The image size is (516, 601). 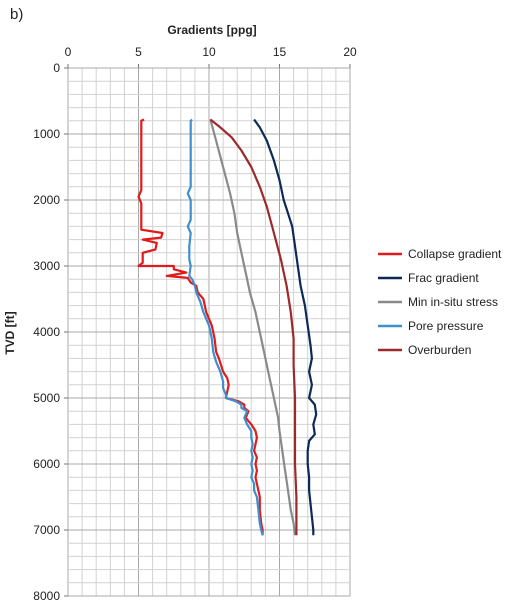 What do you see at coordinates (10, 332) in the screenshot?
I see `y-axis-label: TVD [ft]` at bounding box center [10, 332].